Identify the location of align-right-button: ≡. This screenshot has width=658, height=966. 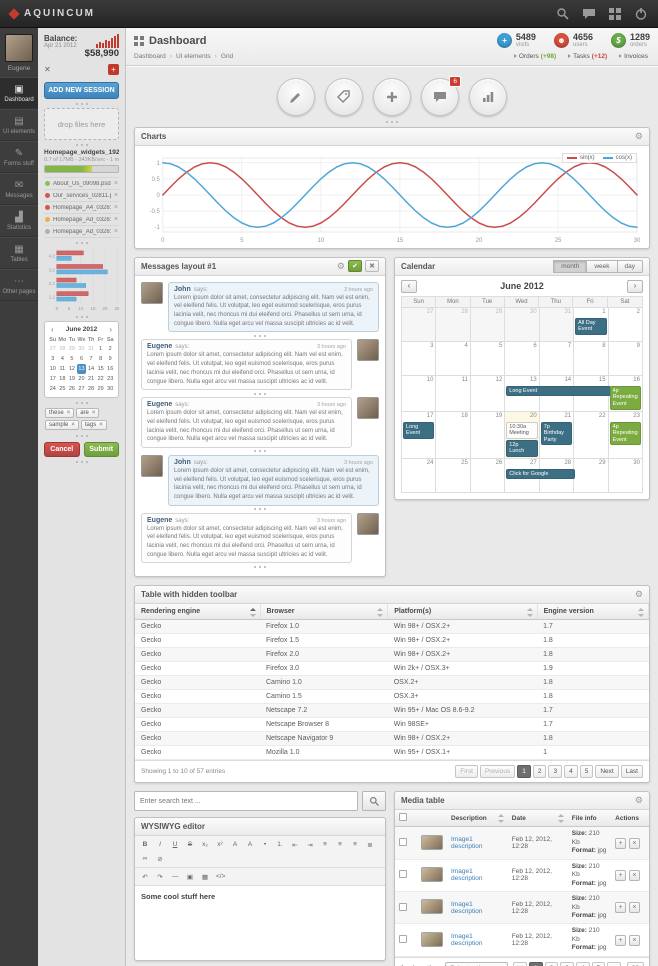
(355, 844).